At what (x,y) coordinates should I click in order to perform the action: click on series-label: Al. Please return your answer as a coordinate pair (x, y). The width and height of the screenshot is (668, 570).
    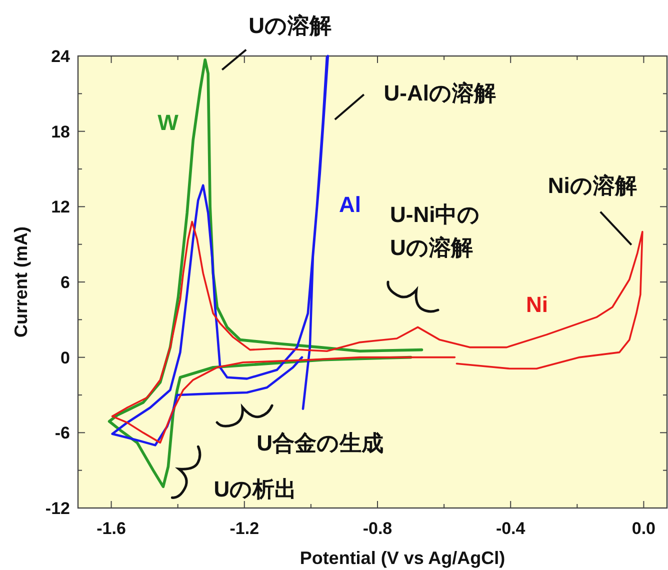
    Looking at the image, I should click on (350, 204).